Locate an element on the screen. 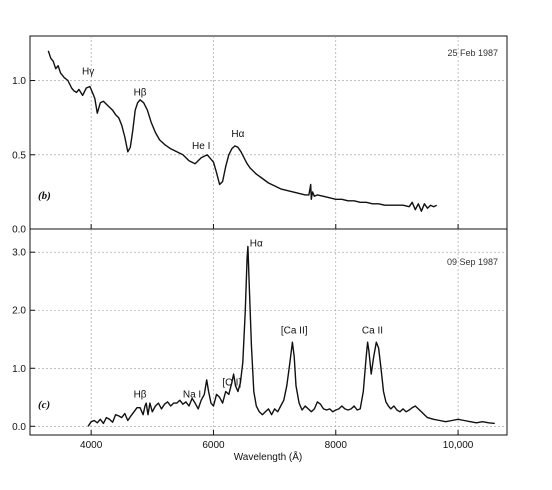 This screenshot has height=490, width=552. panel-c-line-annotation: [Ca II] is located at coordinates (294, 330).